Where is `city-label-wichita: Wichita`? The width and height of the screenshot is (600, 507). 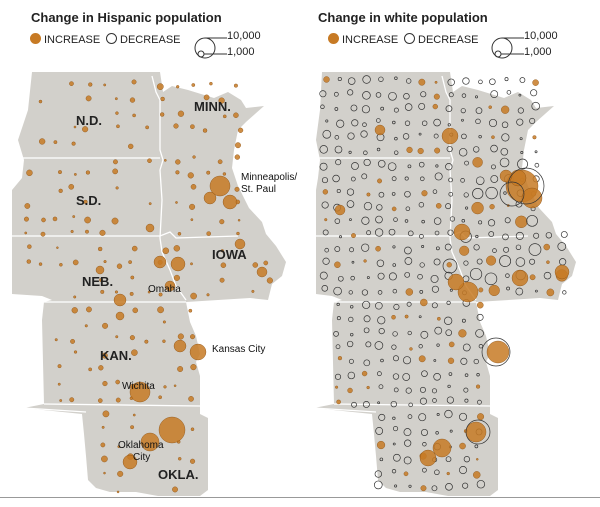
city-label-wichita: Wichita is located at coordinates (138, 386).